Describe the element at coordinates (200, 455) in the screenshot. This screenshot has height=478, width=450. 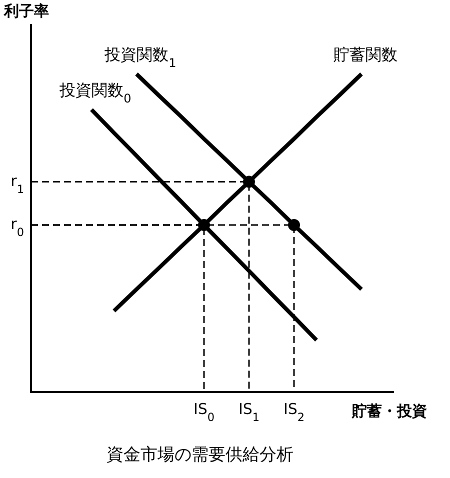
I see `text: 資金市場の需要供給分析` at that location.